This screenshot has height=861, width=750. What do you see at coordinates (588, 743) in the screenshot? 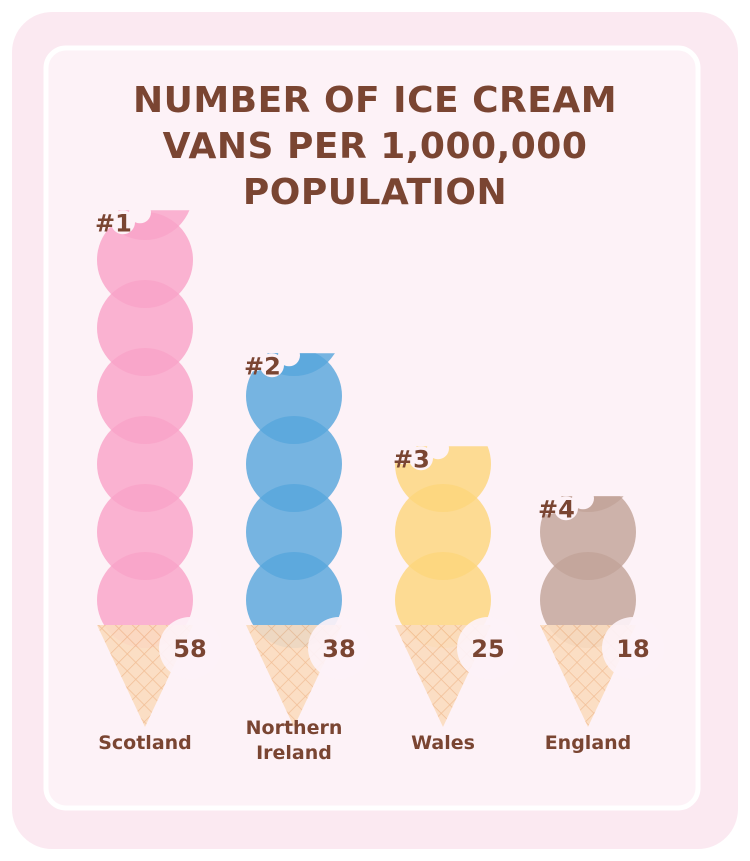
I see `category-label: England` at bounding box center [588, 743].